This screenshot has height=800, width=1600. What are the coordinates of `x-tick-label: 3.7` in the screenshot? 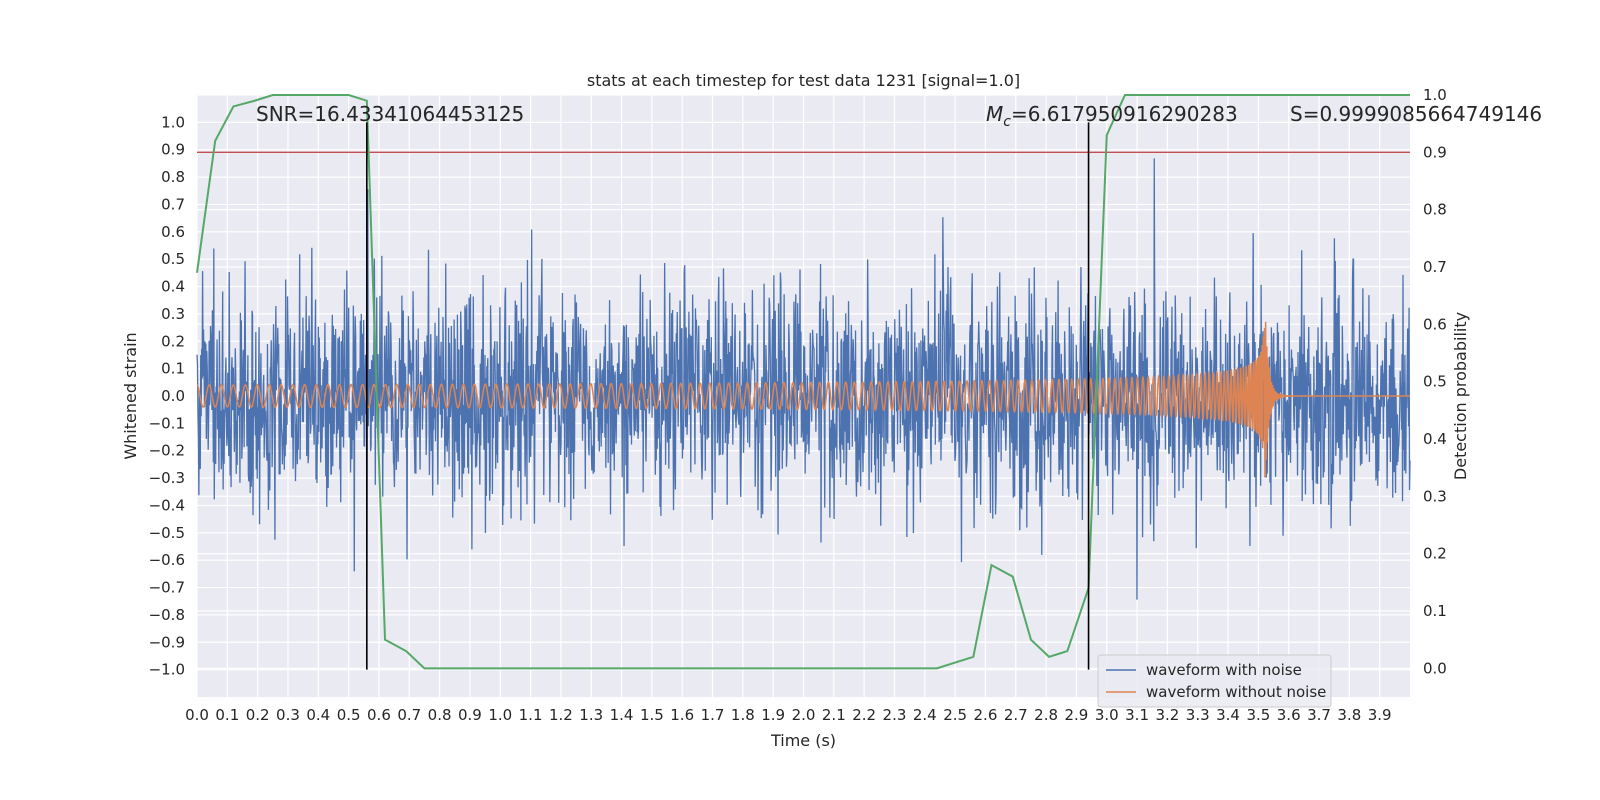 It's located at (1319, 715).